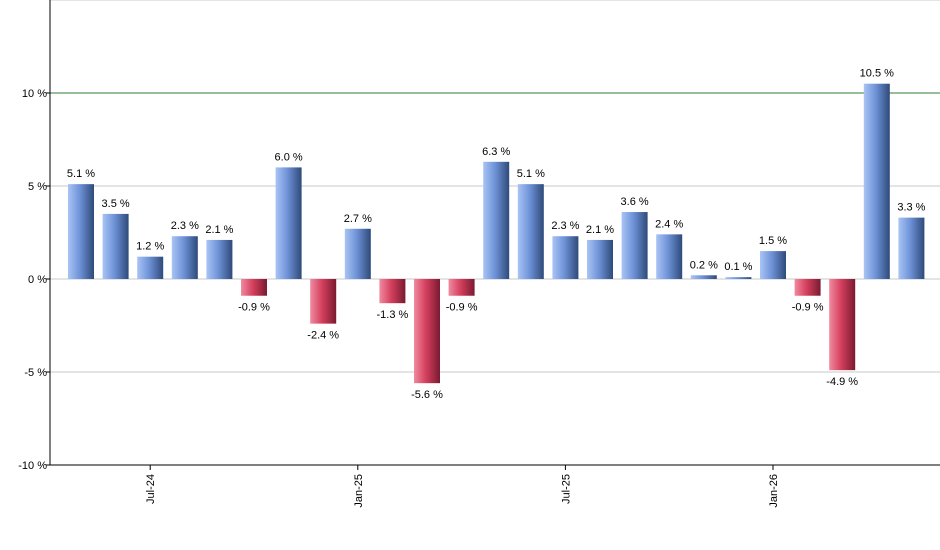  I want to click on x-tick-label: Jan-26, so click(774, 491).